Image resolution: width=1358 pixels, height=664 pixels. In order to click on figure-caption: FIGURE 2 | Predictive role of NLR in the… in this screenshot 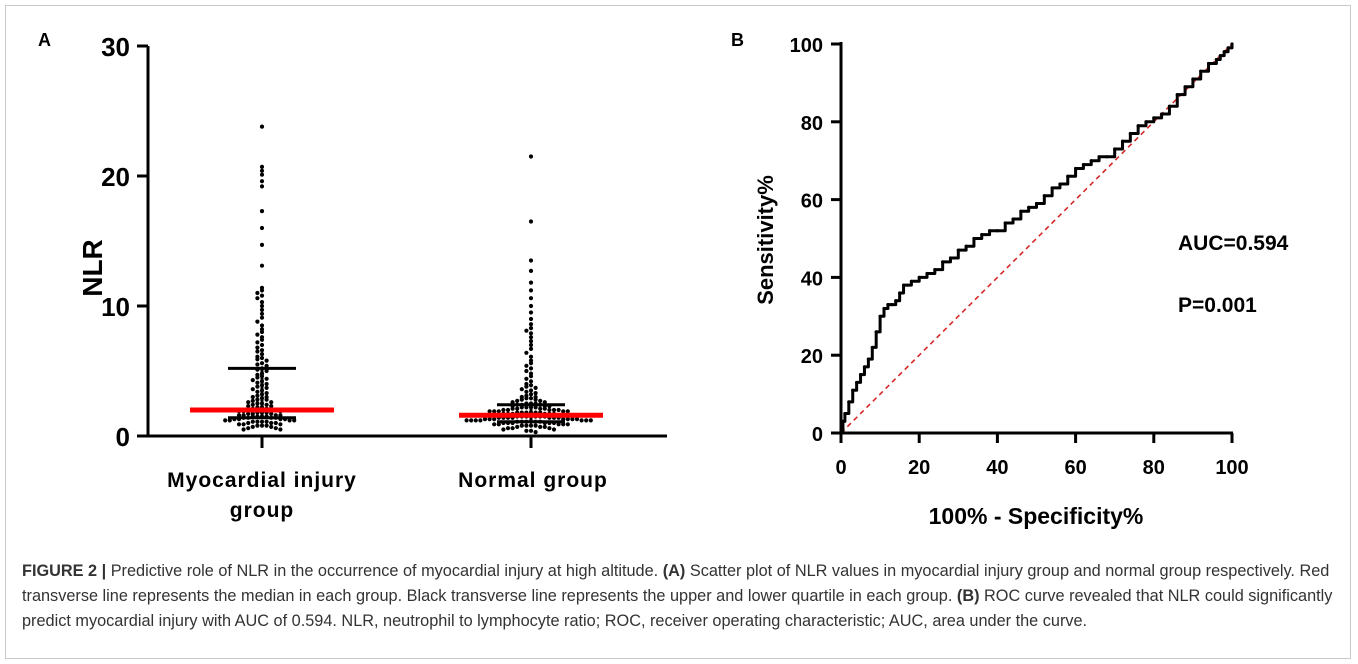, I will do `click(680, 596)`.